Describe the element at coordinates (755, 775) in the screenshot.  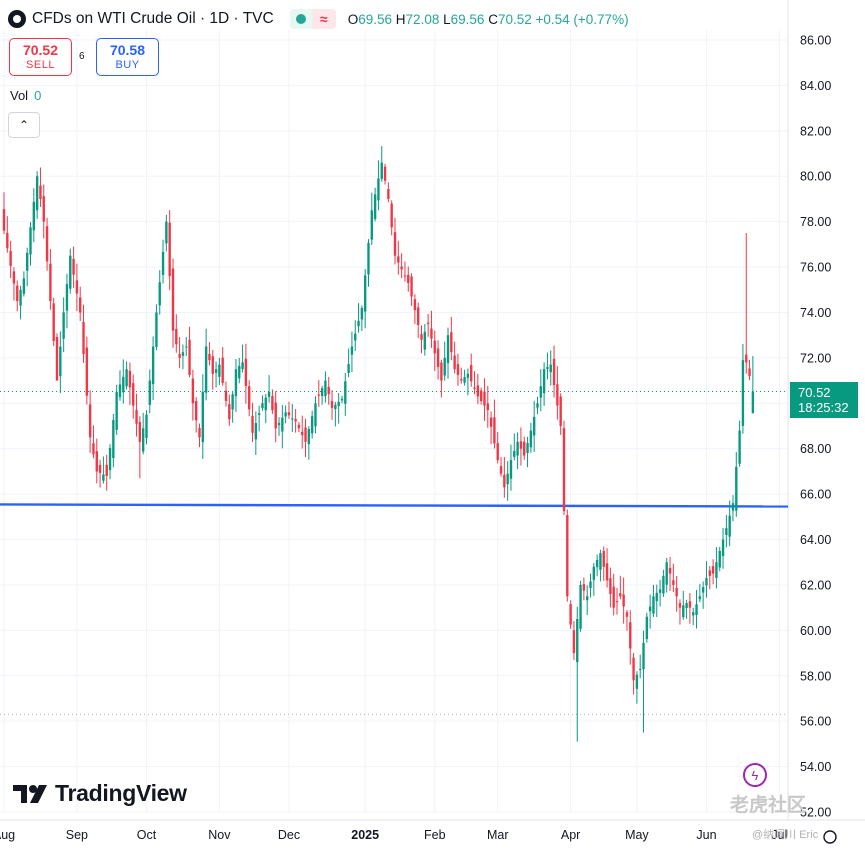
I see `lightning-icon: ϟ` at that location.